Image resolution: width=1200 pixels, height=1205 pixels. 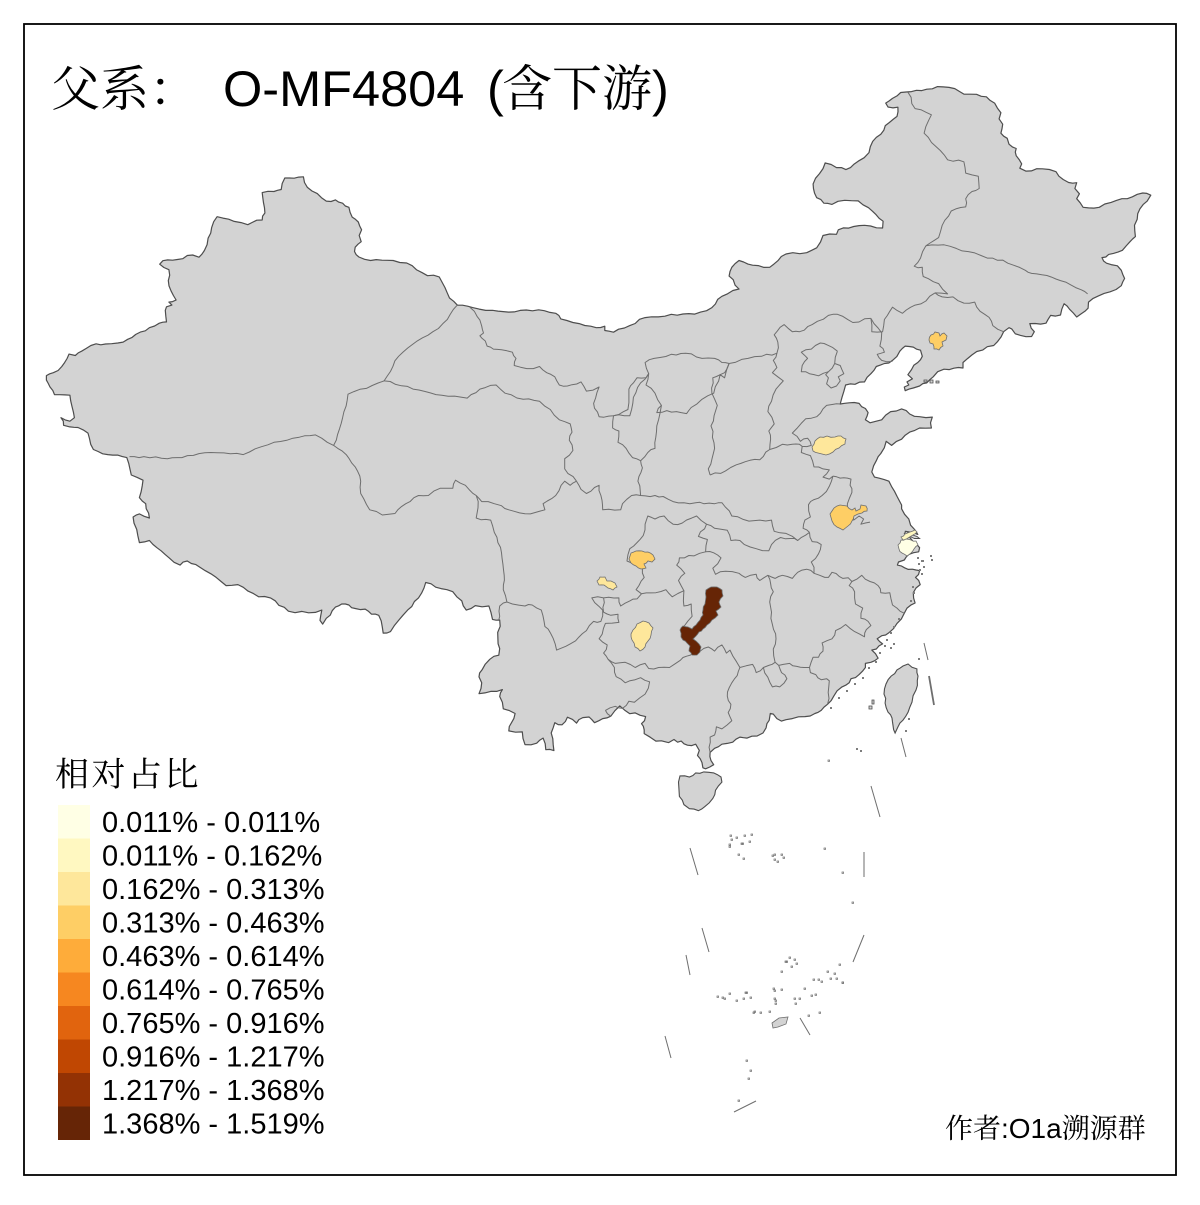 I want to click on svg-text: 0.463% - 0.614%, so click(x=213, y=957).